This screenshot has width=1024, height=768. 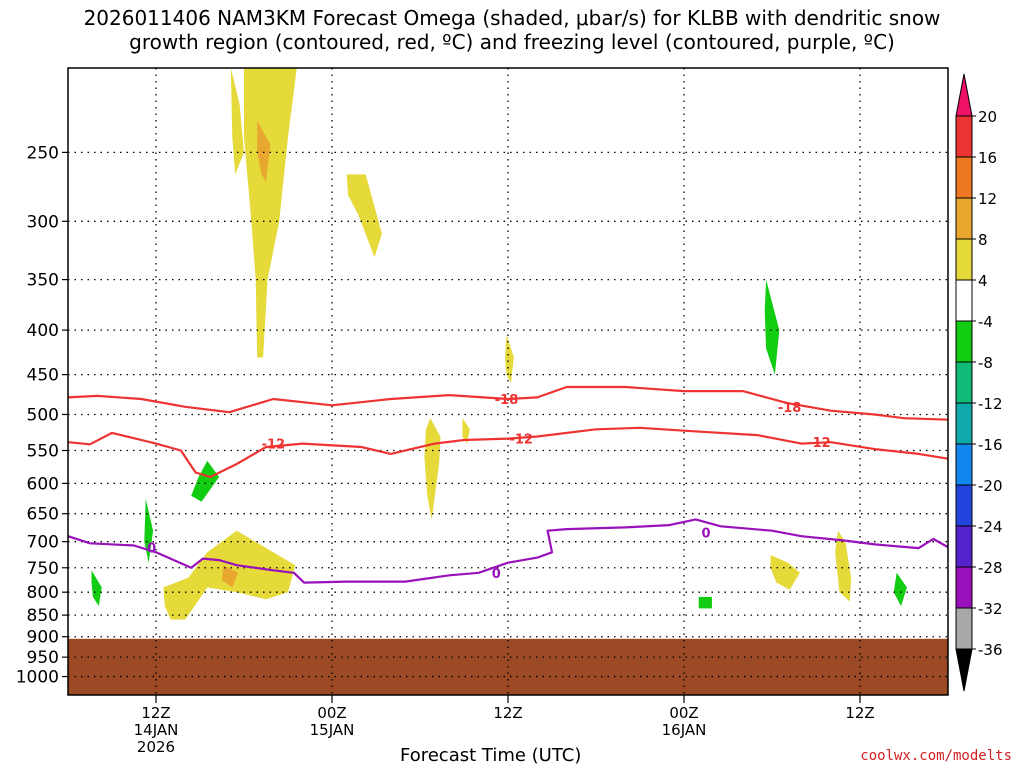 I want to click on y-tick-label-650: 650, so click(x=43, y=515).